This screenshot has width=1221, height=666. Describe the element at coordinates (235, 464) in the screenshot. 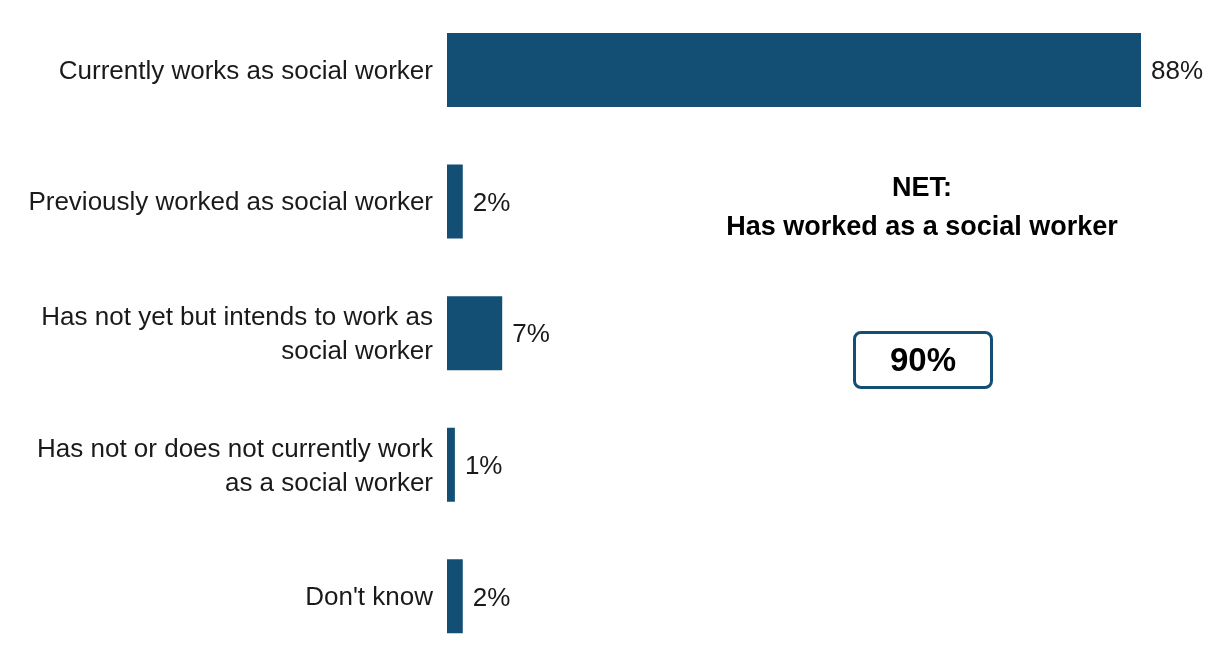

I see `y-tick-label: Has not or does not currently work as a social worker` at that location.